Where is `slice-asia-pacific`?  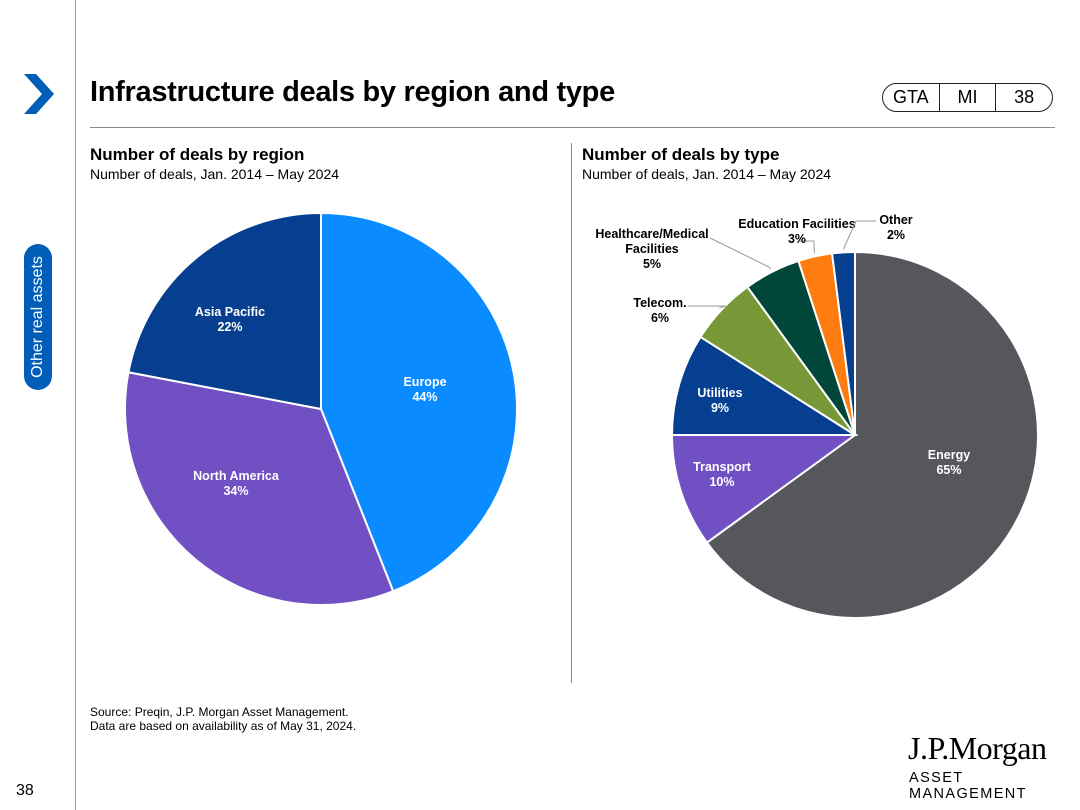 slice-asia-pacific is located at coordinates (224, 311).